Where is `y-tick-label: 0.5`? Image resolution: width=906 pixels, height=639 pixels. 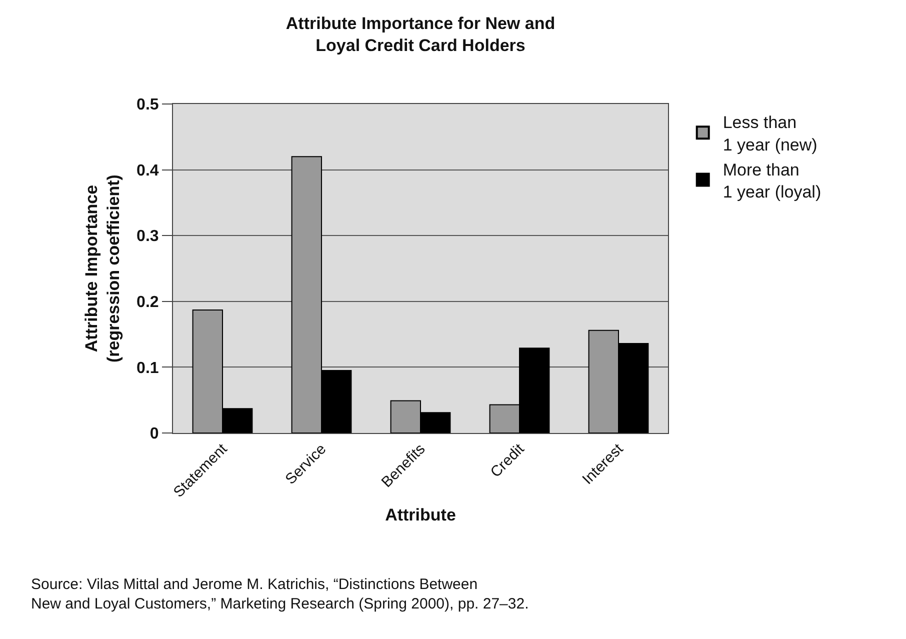
y-tick-label: 0.5 is located at coordinates (147, 105).